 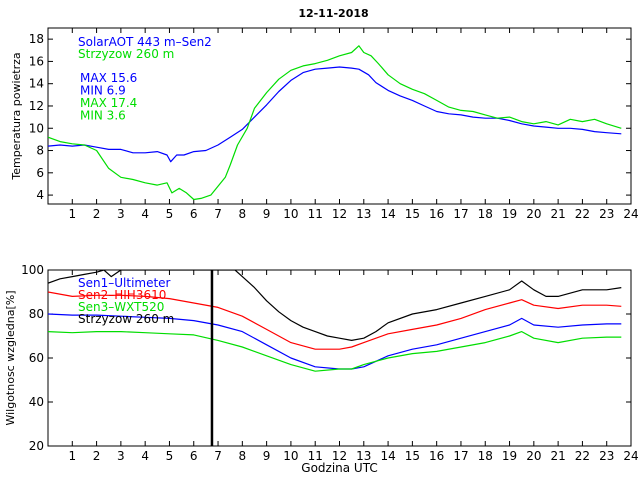 What do you see at coordinates (339, 468) in the screenshot?
I see `x-axis-label: Godzina UTC` at bounding box center [339, 468].